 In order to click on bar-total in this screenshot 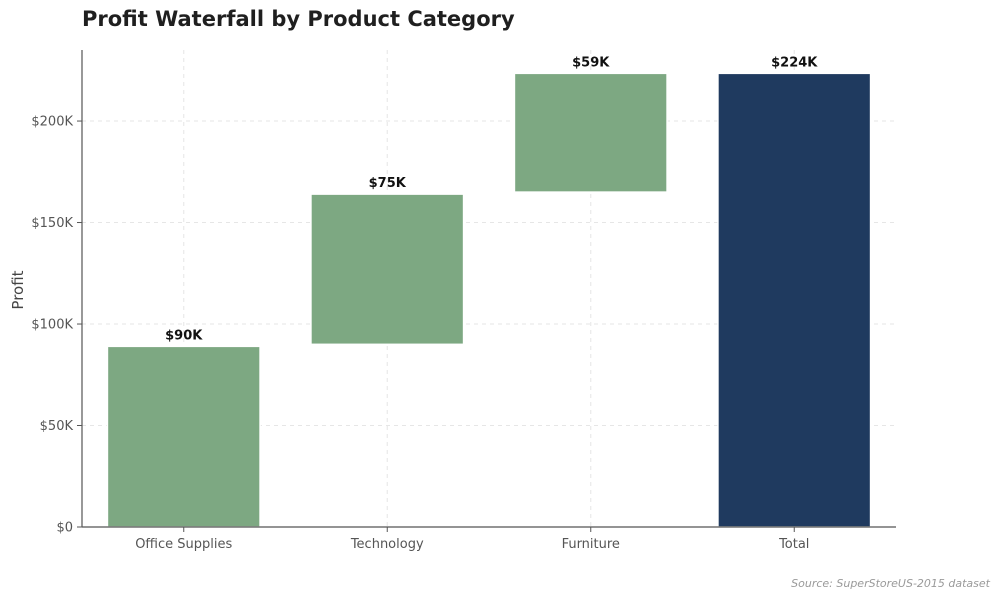, I will do `click(794, 300)`.